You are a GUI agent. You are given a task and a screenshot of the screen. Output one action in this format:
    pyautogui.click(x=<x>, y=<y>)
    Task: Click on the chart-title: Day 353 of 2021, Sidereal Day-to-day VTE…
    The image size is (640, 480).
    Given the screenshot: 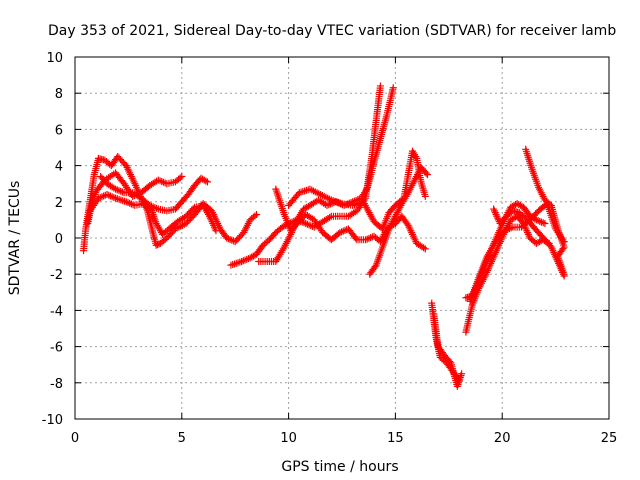 What is the action you would take?
    pyautogui.click(x=332, y=31)
    